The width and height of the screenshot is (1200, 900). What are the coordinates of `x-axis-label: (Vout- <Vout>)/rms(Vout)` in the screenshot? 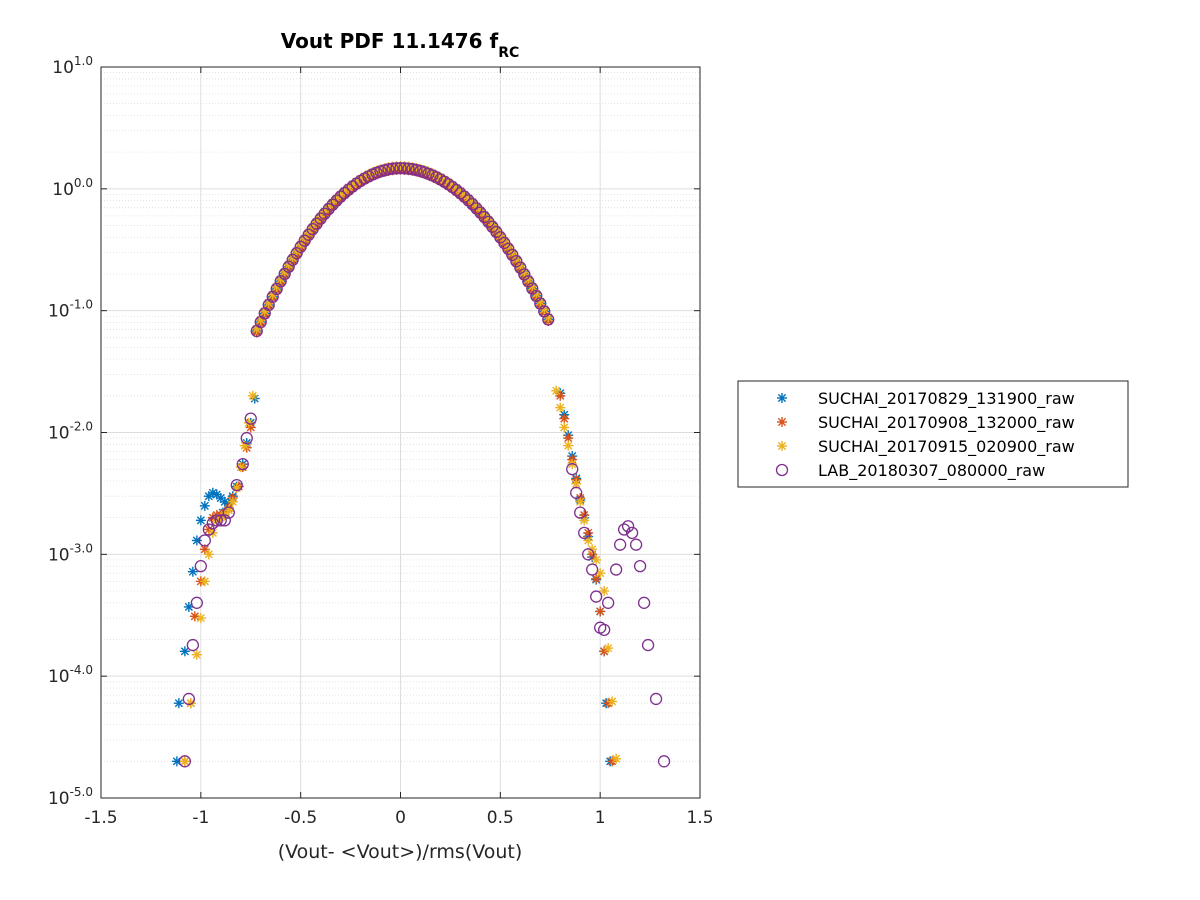 It's located at (400, 852).